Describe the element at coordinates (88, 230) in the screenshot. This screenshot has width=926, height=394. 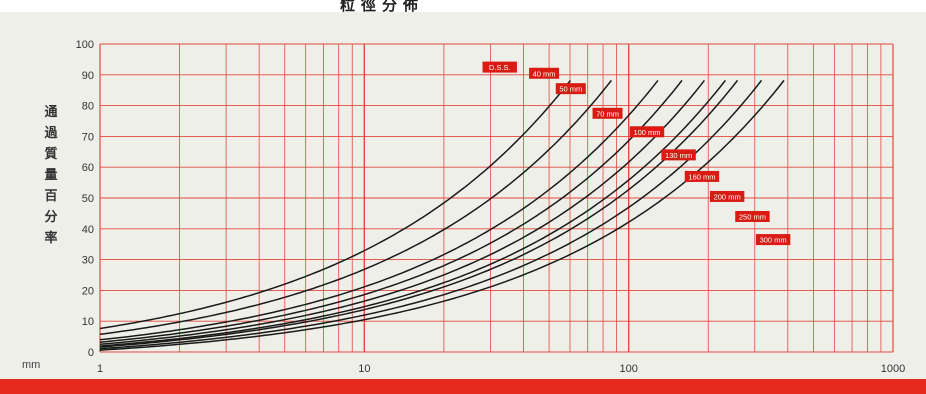
I see `y-tick-label: 40` at that location.